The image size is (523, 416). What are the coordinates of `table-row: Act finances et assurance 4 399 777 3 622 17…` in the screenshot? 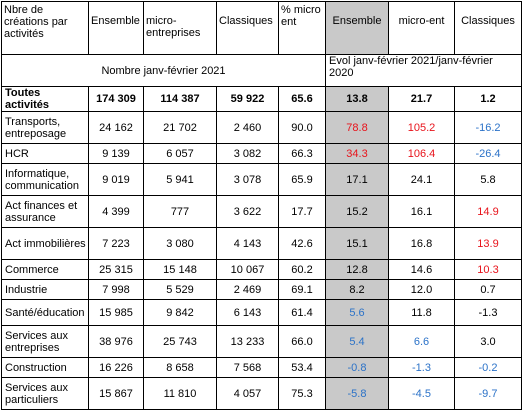 It's located at (261, 211).